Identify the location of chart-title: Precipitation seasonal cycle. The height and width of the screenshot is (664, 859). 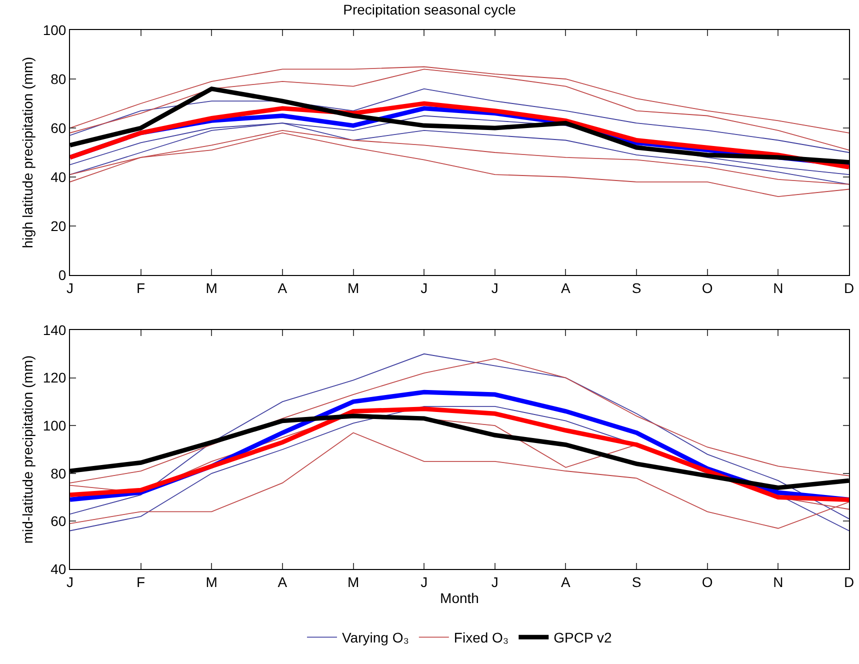
(429, 9).